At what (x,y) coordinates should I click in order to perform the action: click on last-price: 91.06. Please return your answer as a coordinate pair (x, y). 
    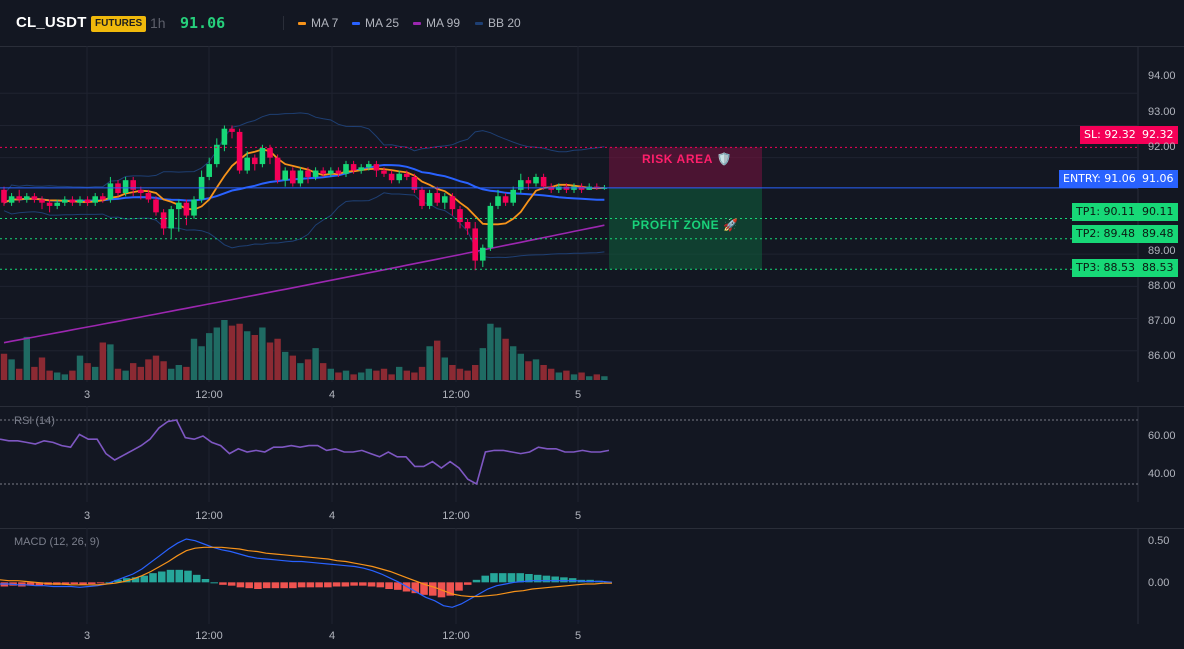
    Looking at the image, I should click on (203, 23).